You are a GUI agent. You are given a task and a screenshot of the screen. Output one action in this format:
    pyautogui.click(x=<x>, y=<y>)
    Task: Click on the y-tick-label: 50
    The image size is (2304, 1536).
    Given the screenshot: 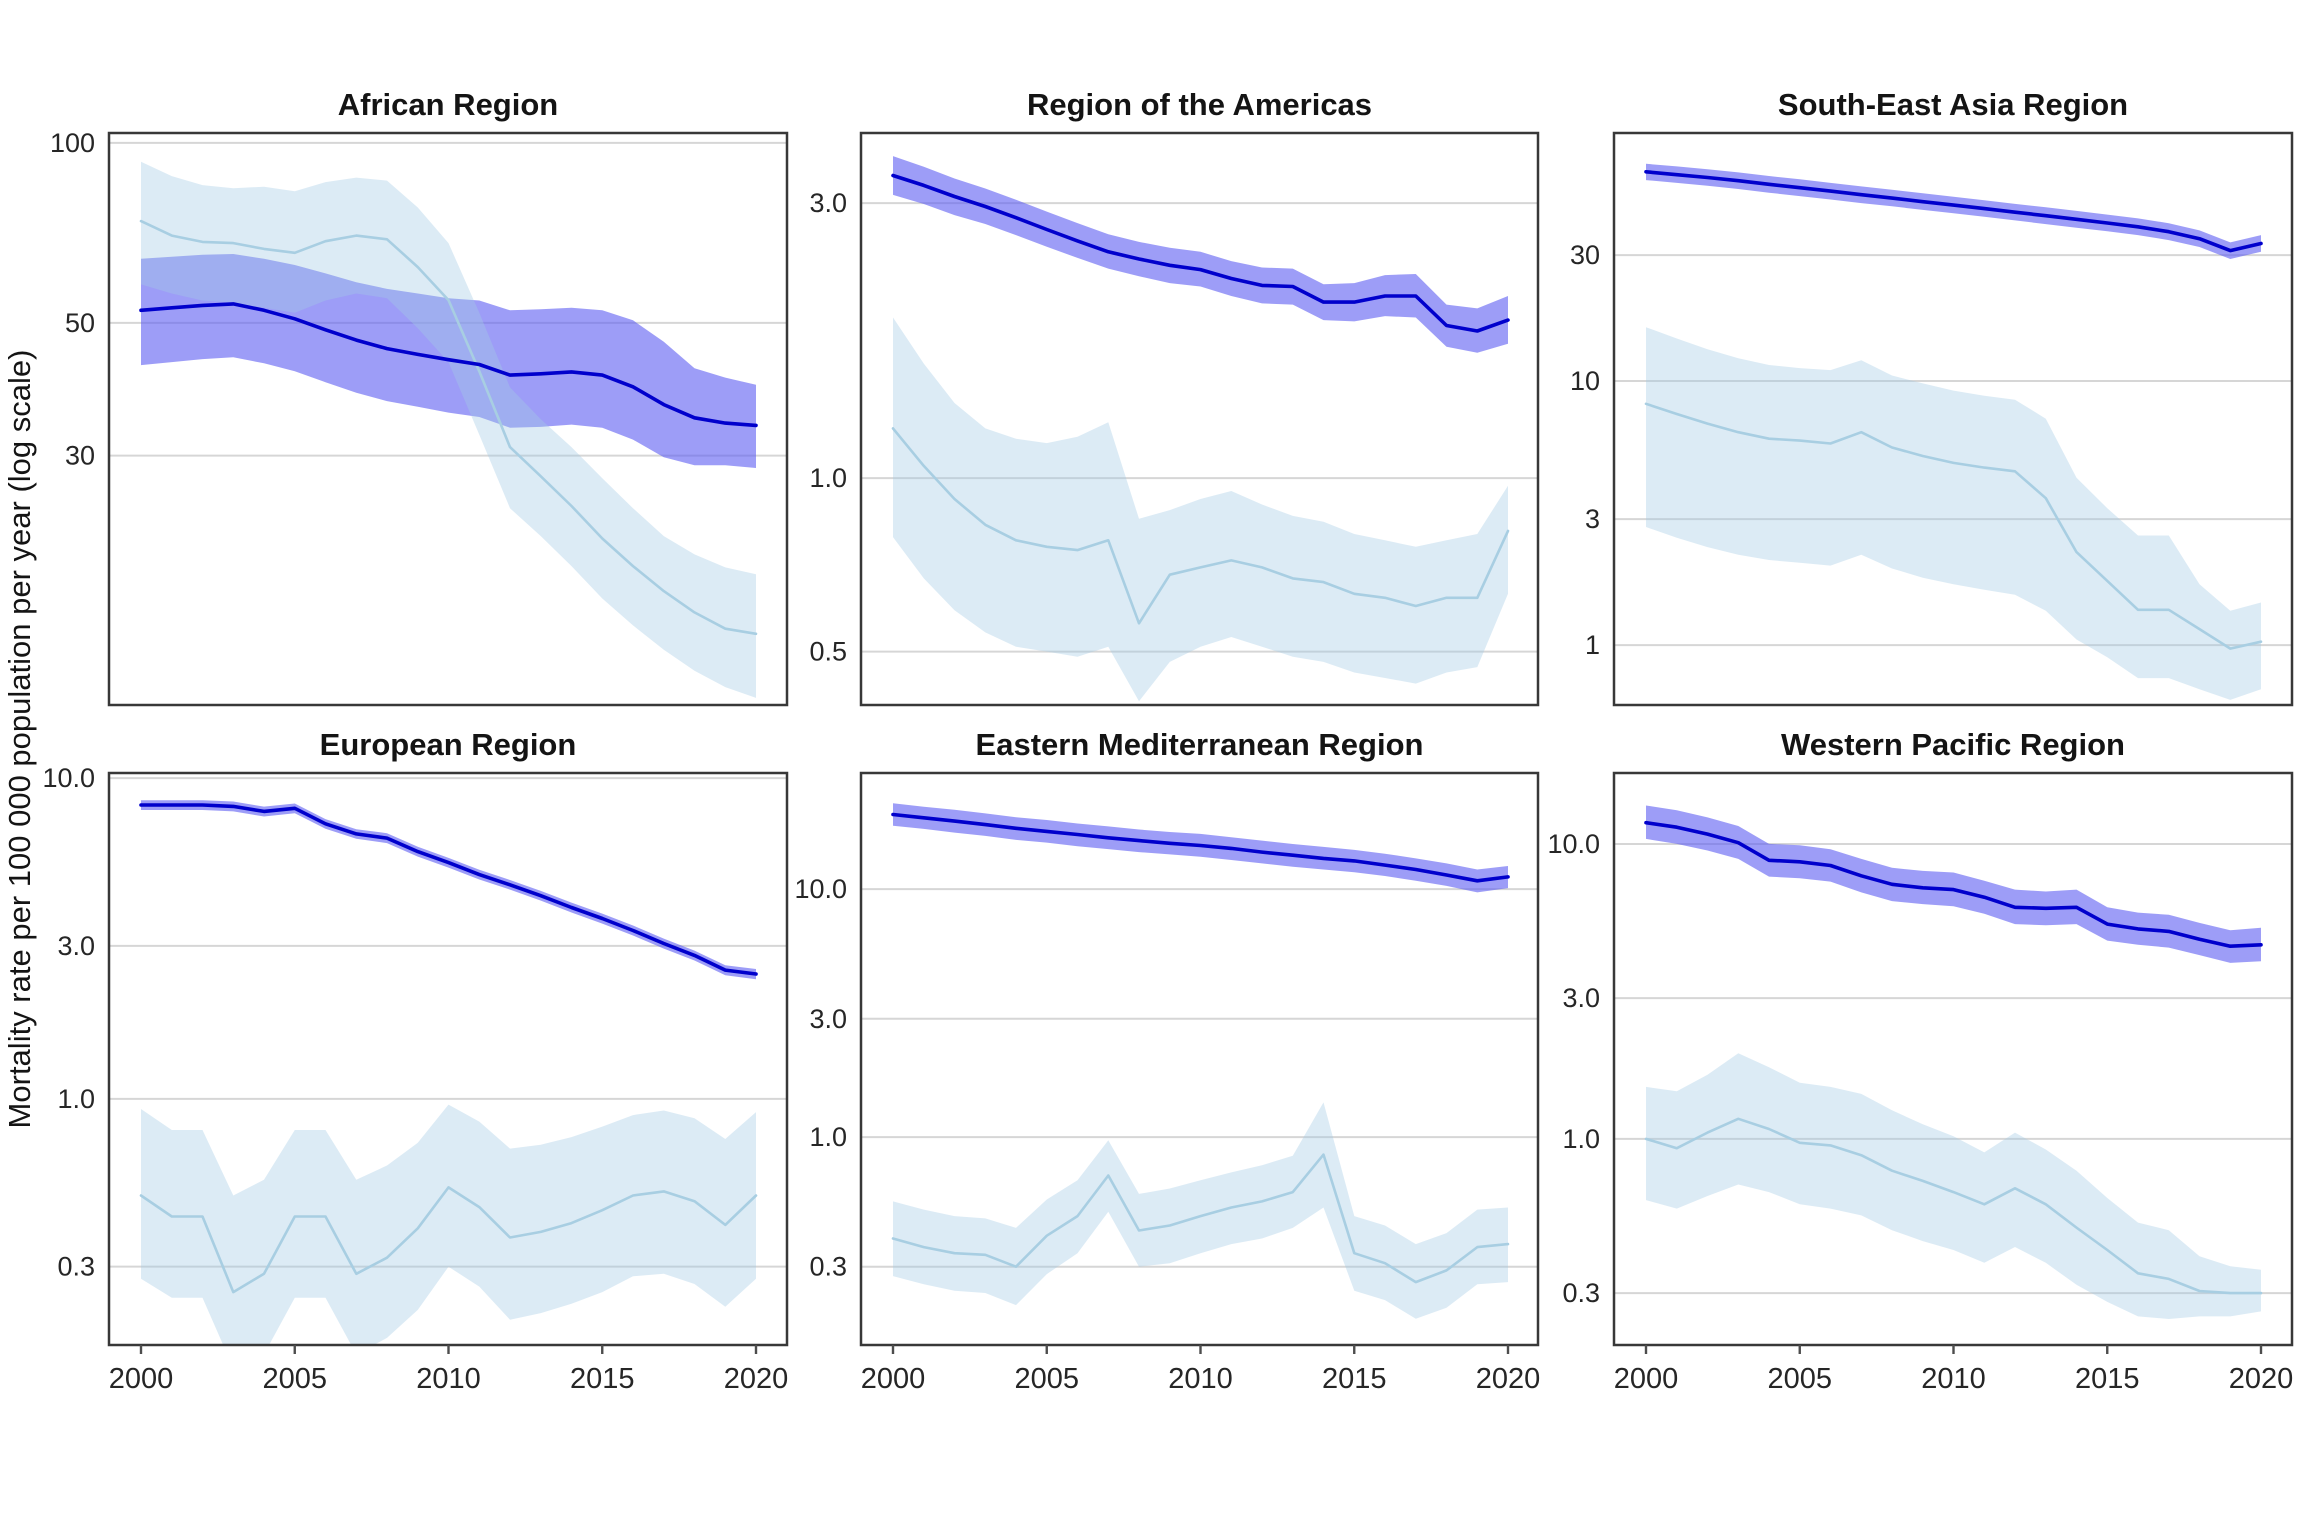 What is the action you would take?
    pyautogui.click(x=80, y=323)
    